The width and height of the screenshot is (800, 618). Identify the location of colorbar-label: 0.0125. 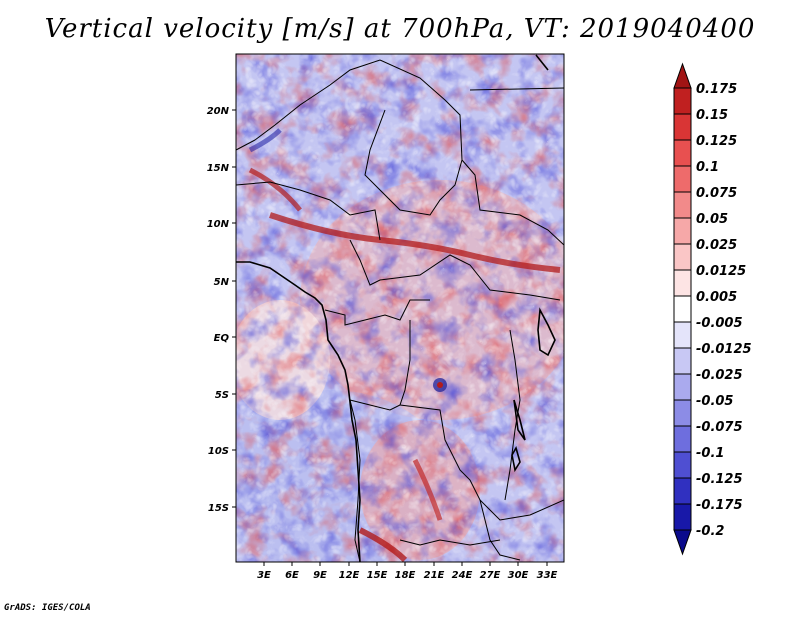
(721, 271).